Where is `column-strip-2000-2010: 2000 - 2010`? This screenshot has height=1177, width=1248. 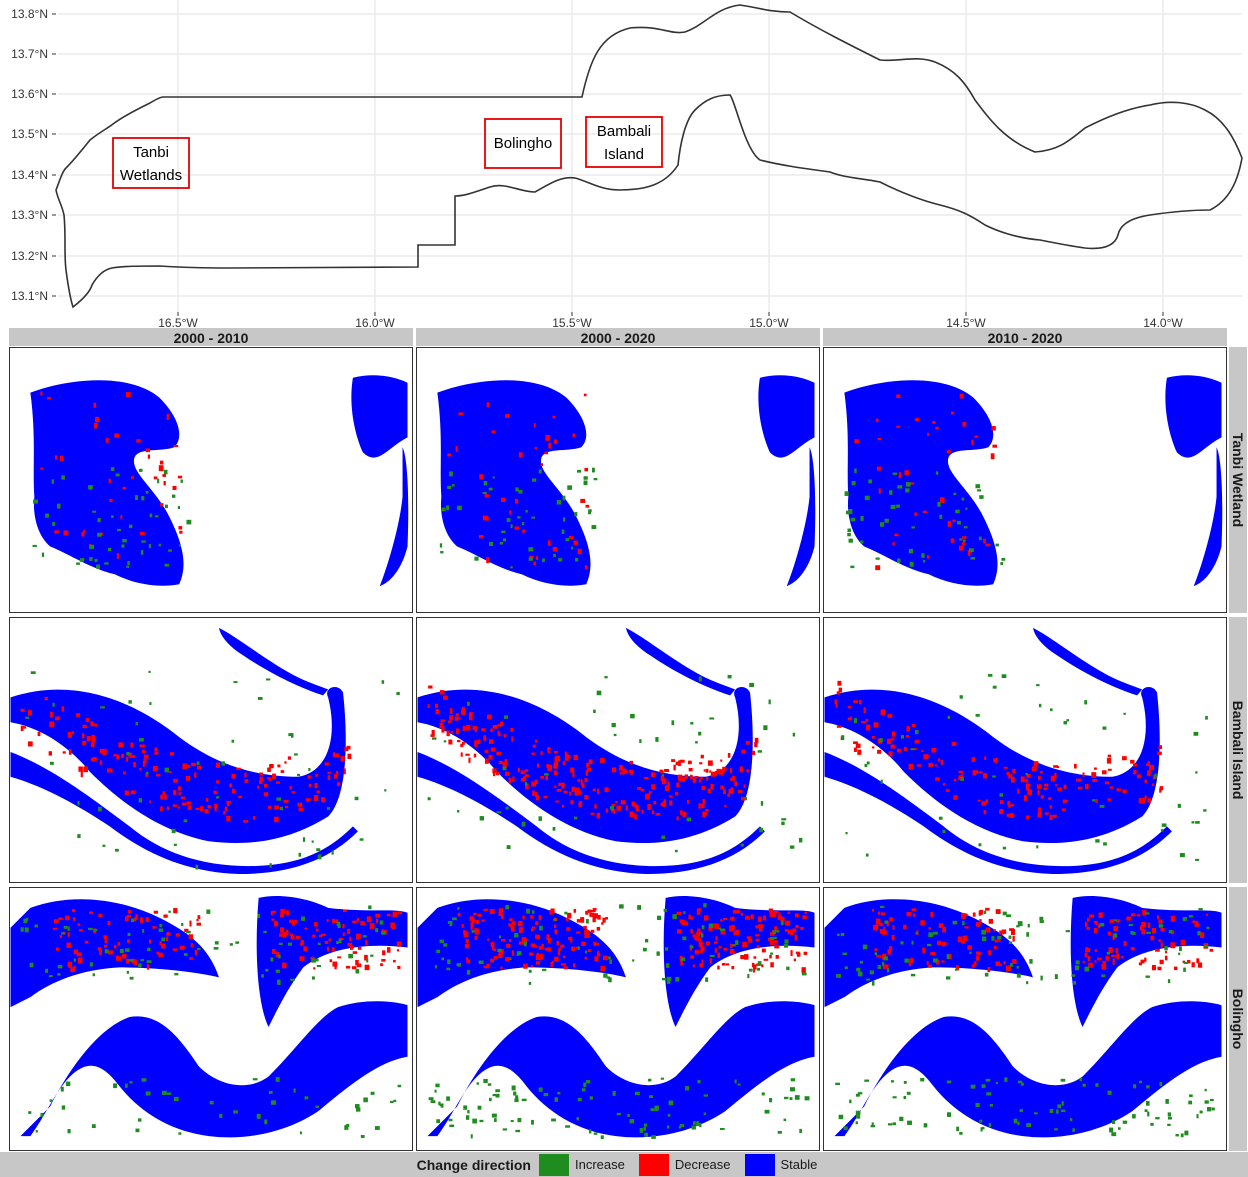
column-strip-2000-2010: 2000 - 2010 is located at coordinates (211, 337).